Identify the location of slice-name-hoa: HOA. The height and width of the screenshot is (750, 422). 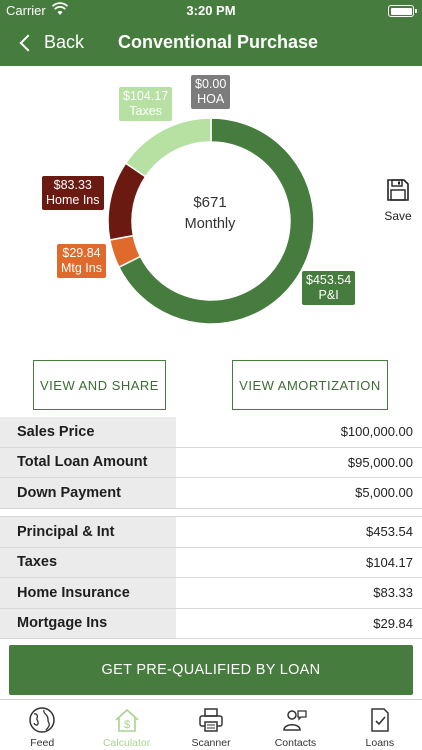
(211, 99).